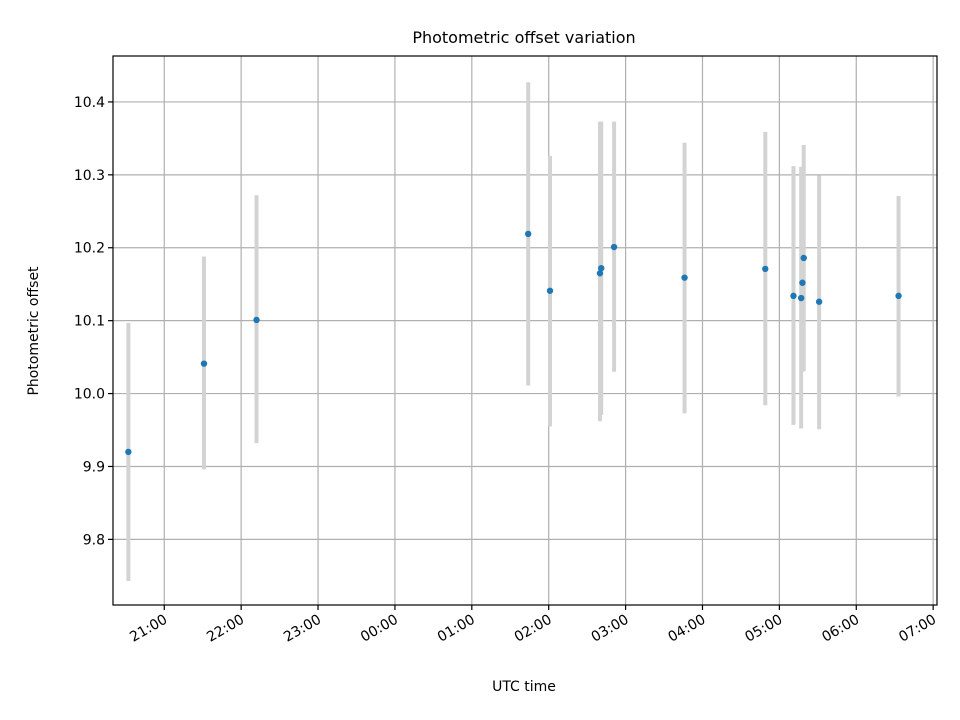 The width and height of the screenshot is (960, 720). What do you see at coordinates (687, 629) in the screenshot?
I see `x-tick-label: 04:00` at bounding box center [687, 629].